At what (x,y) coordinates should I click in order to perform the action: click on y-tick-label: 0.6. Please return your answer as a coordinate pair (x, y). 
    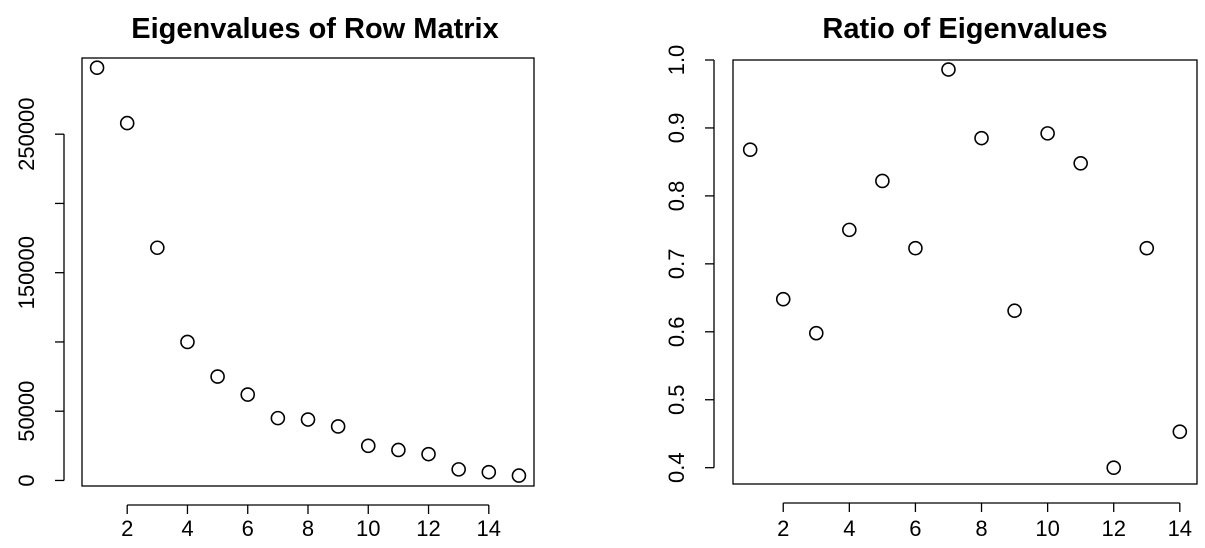
    Looking at the image, I should click on (676, 331).